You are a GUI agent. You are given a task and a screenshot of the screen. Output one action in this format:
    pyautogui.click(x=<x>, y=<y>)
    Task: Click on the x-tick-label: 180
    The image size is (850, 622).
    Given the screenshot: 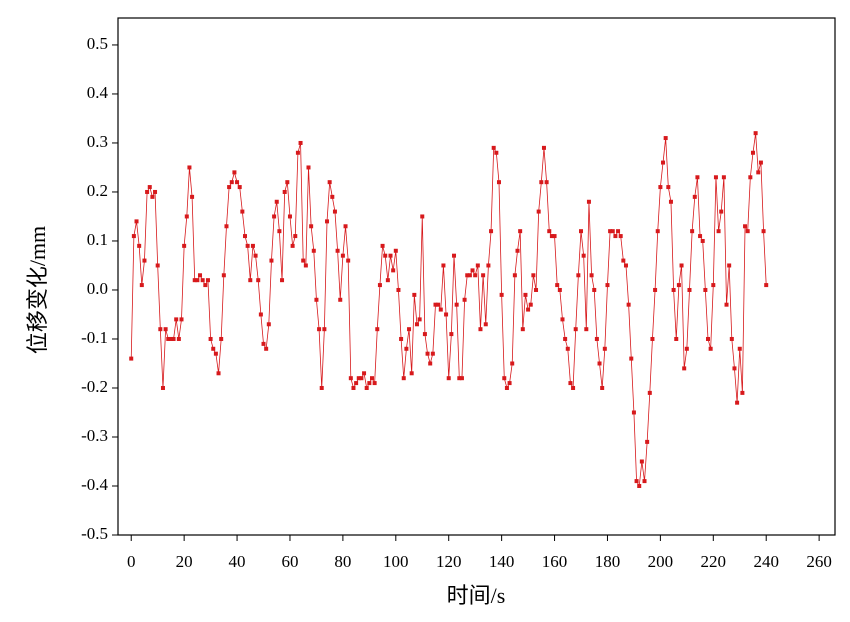 What is the action you would take?
    pyautogui.click(x=608, y=561)
    